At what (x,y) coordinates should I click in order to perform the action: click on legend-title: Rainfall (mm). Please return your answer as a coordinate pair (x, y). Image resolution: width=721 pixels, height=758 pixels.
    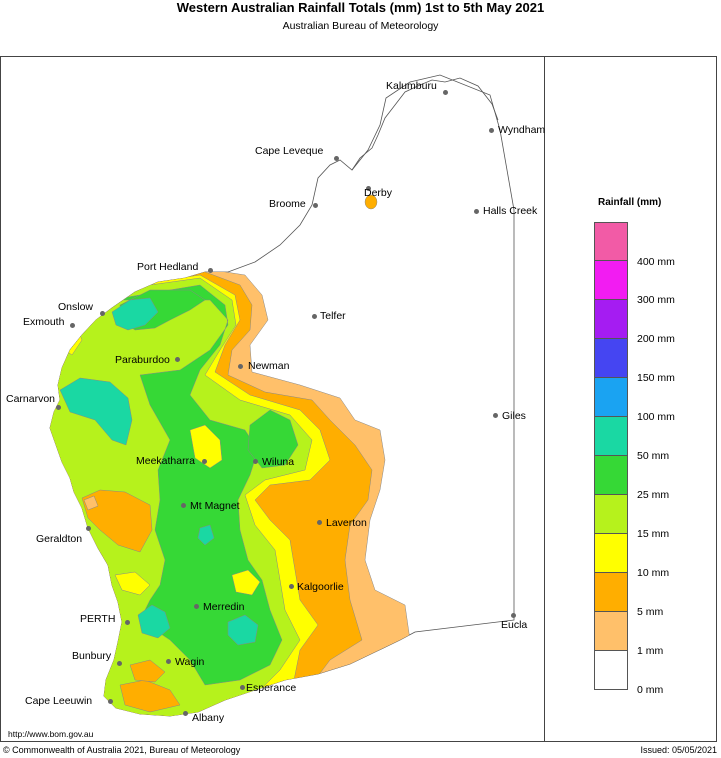
    Looking at the image, I should click on (630, 202).